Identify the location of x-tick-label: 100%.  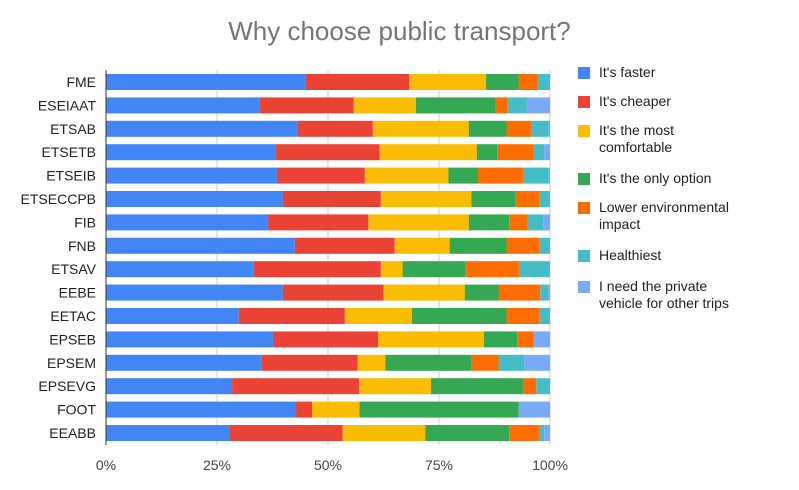
(550, 465).